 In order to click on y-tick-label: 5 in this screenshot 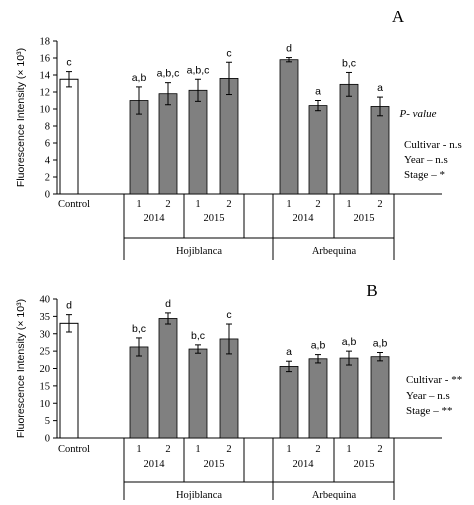, I will do `click(47, 421)`.